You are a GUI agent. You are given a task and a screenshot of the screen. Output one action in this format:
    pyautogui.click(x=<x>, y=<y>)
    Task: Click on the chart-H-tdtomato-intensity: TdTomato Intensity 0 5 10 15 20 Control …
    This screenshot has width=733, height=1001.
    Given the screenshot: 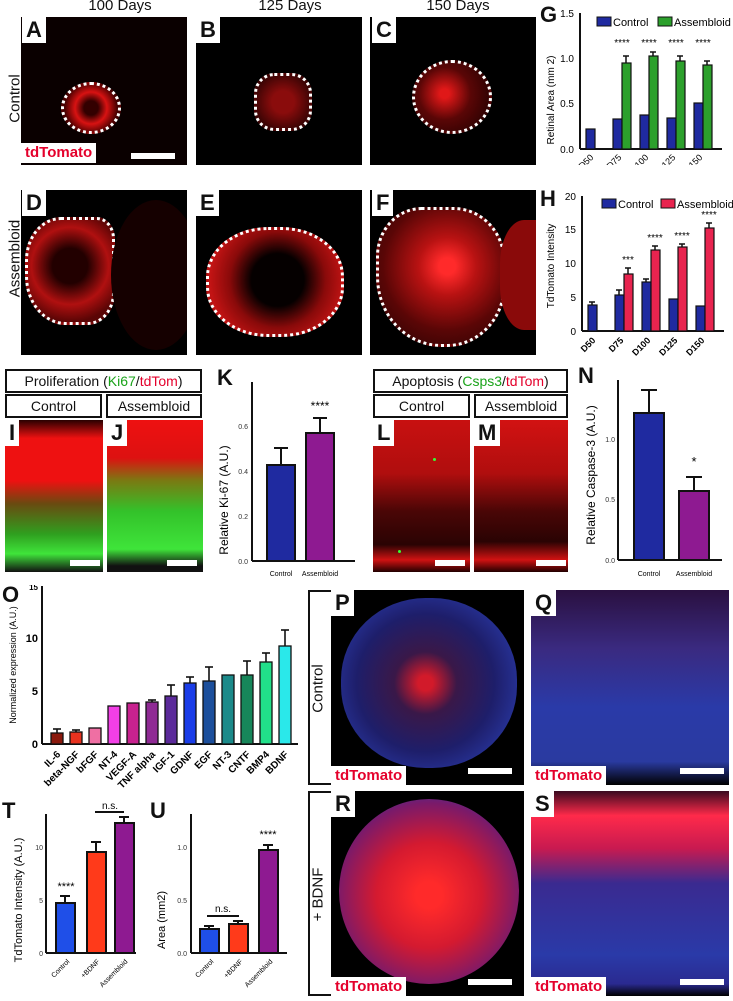 What is the action you would take?
    pyautogui.click(x=639, y=274)
    